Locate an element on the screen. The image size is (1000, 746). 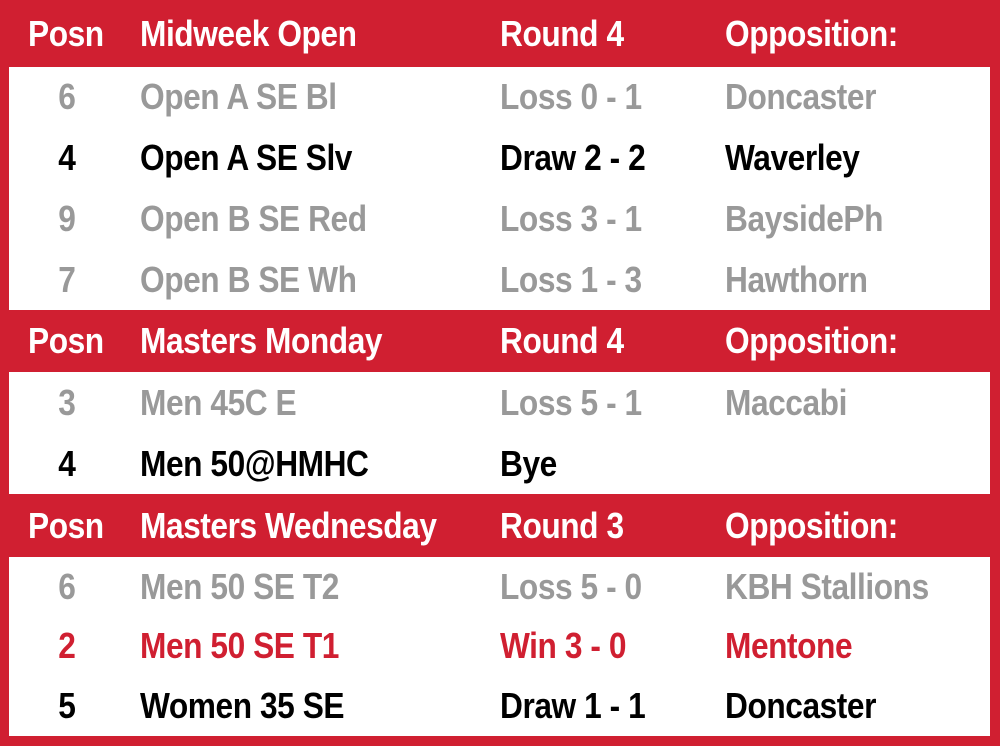
row-team: Men 45C E is located at coordinates (218, 402).